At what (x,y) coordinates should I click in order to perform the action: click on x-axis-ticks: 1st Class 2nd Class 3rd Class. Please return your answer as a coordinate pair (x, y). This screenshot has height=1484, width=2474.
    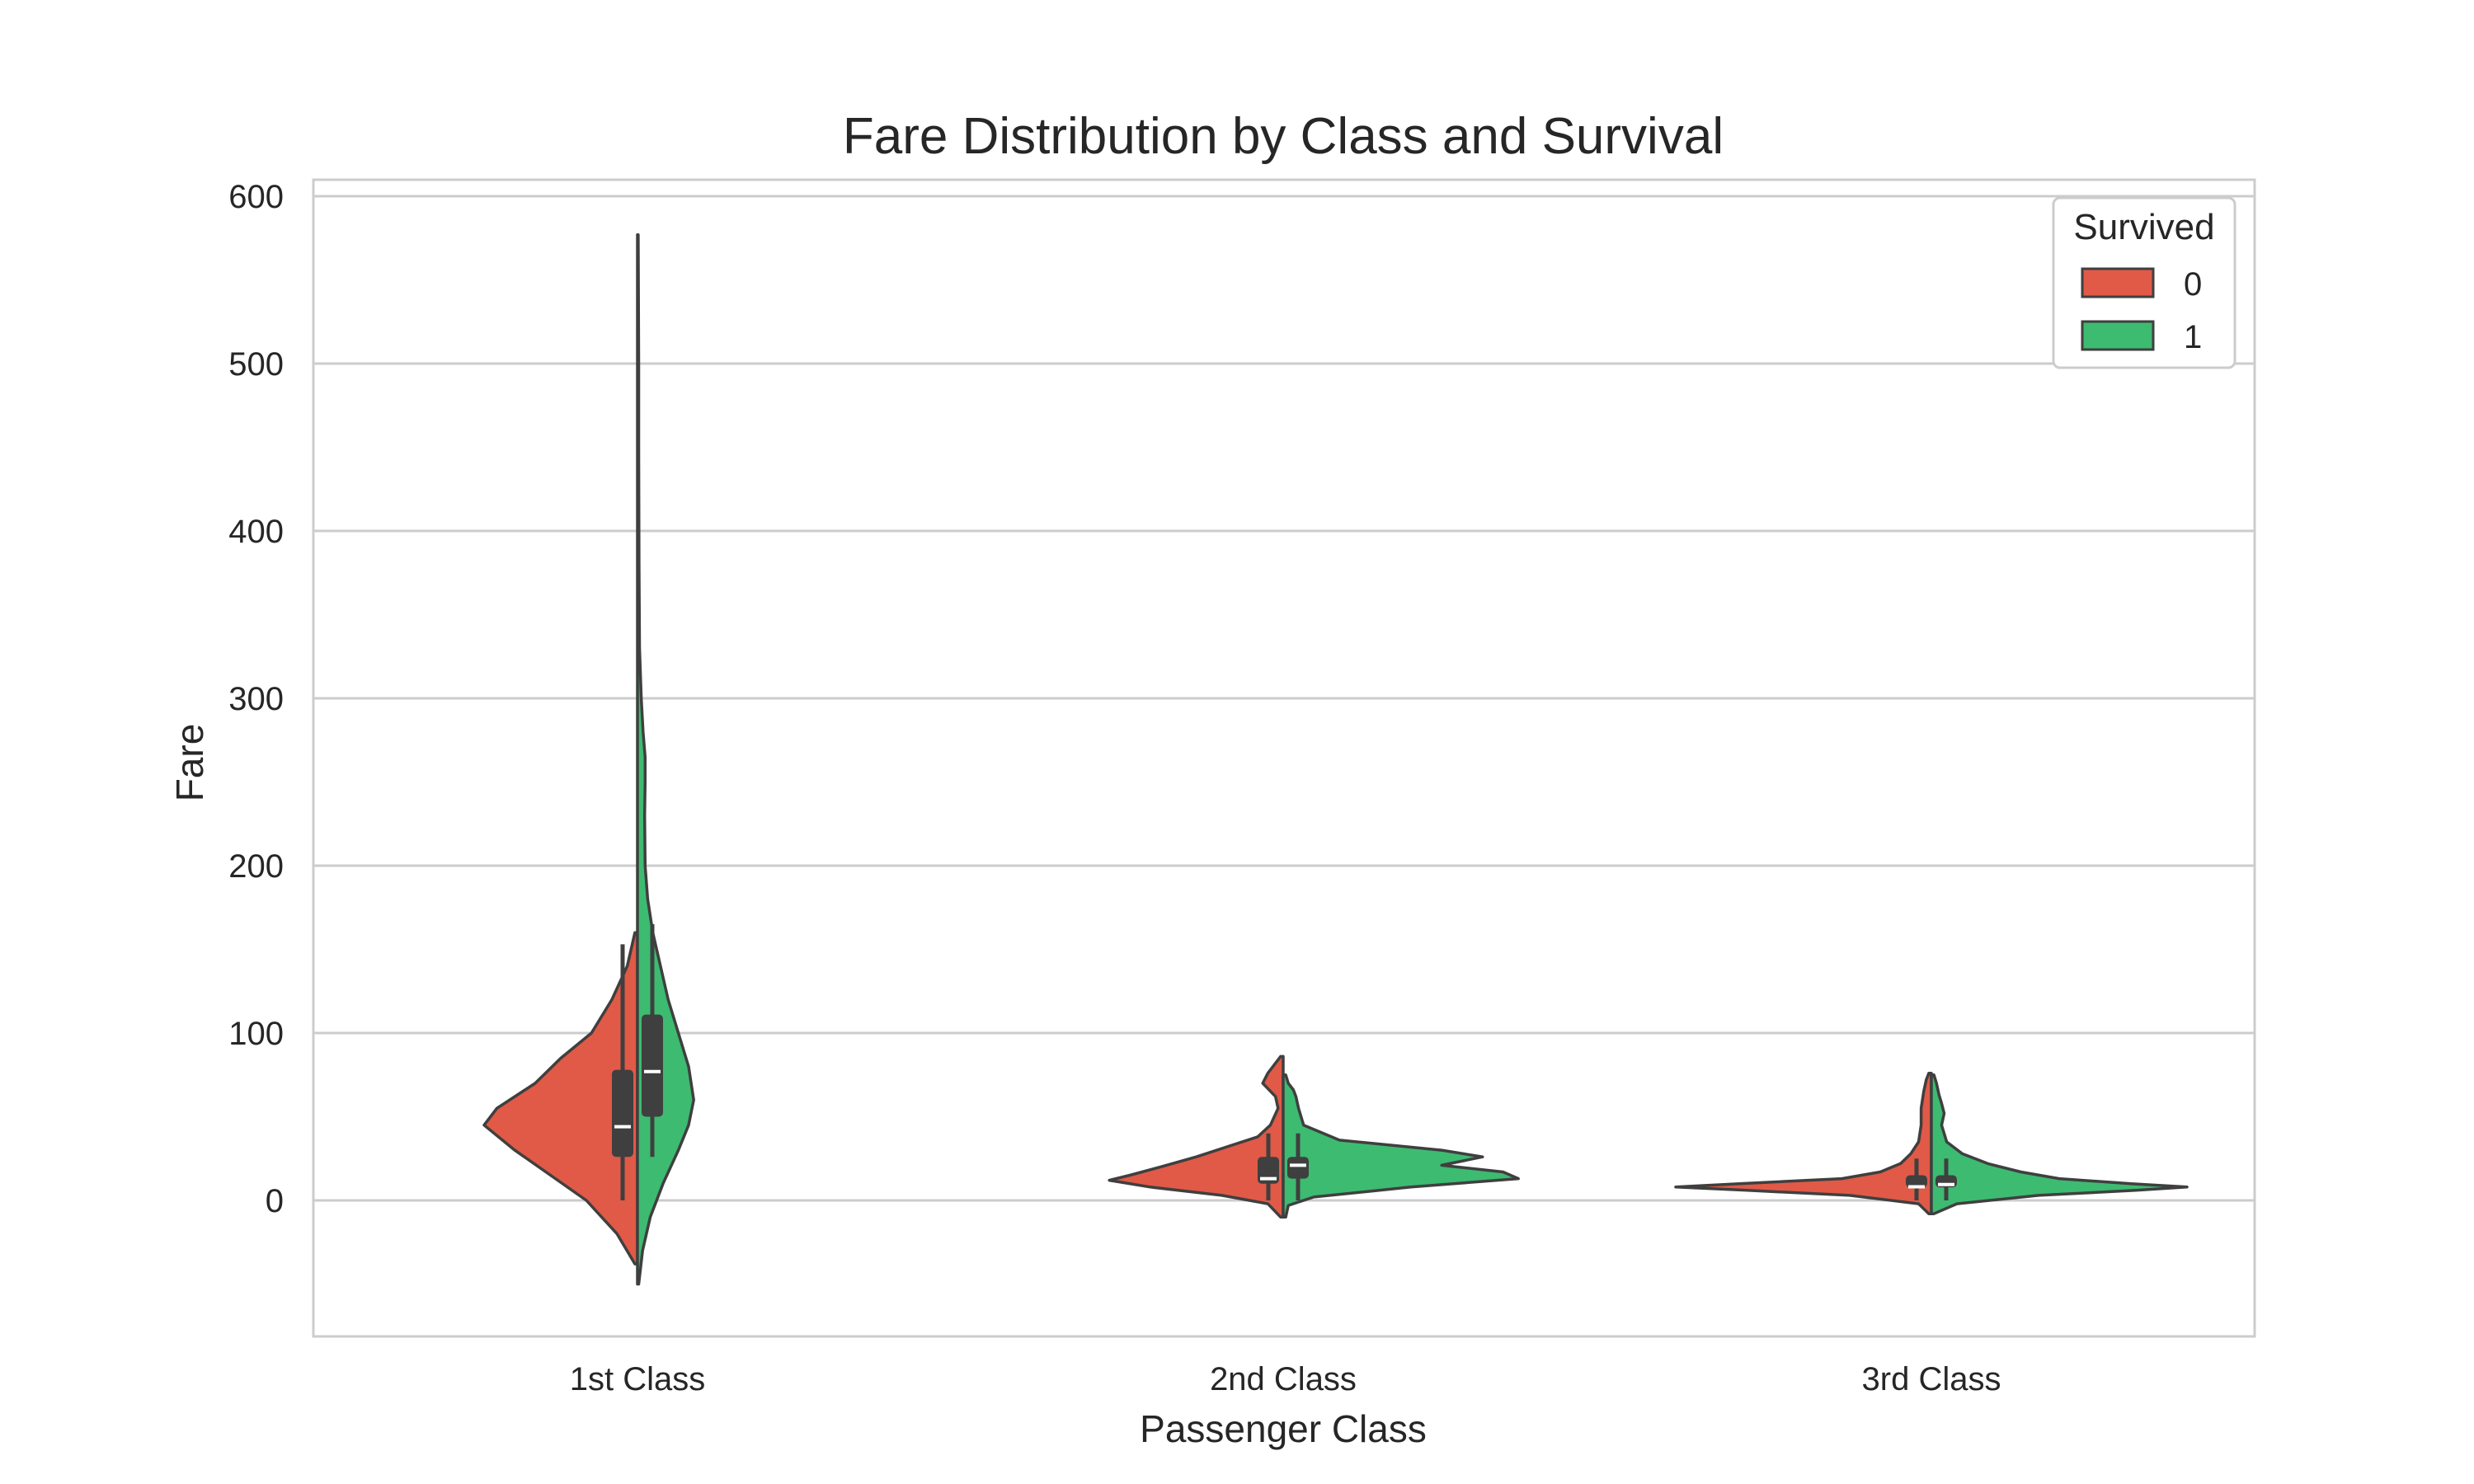
    Looking at the image, I should click on (1285, 1379).